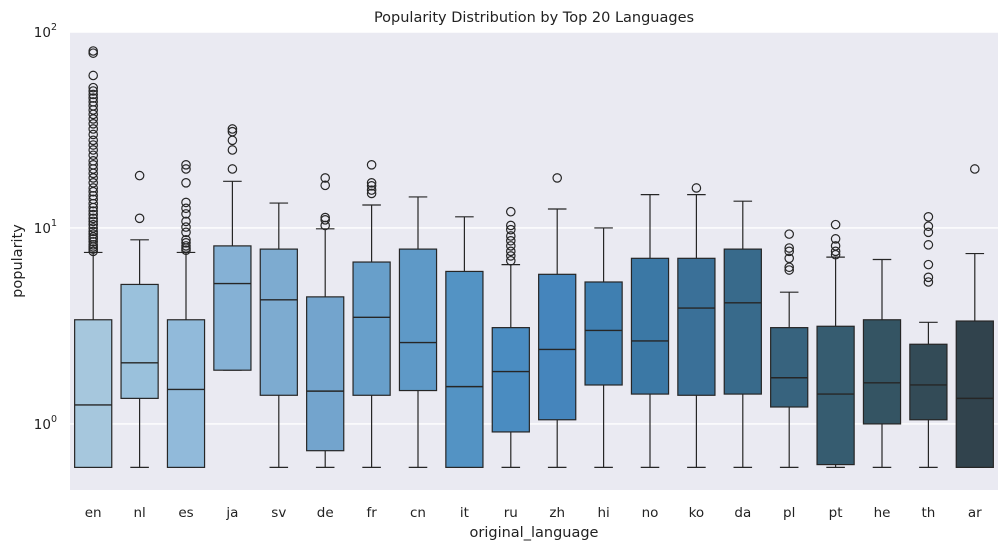 The image size is (1008, 550). I want to click on box-de, so click(325, 320).